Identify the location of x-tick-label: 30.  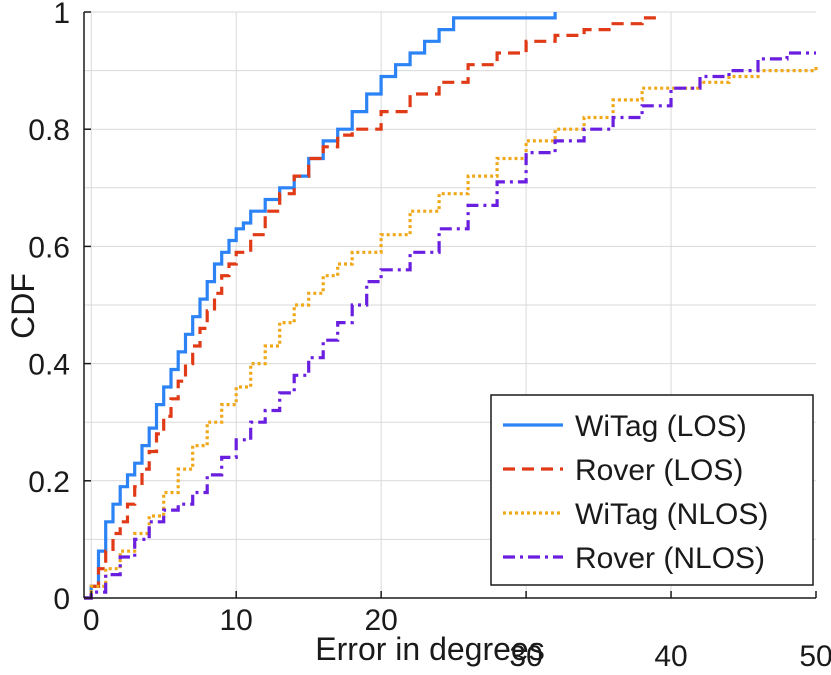
(525, 656).